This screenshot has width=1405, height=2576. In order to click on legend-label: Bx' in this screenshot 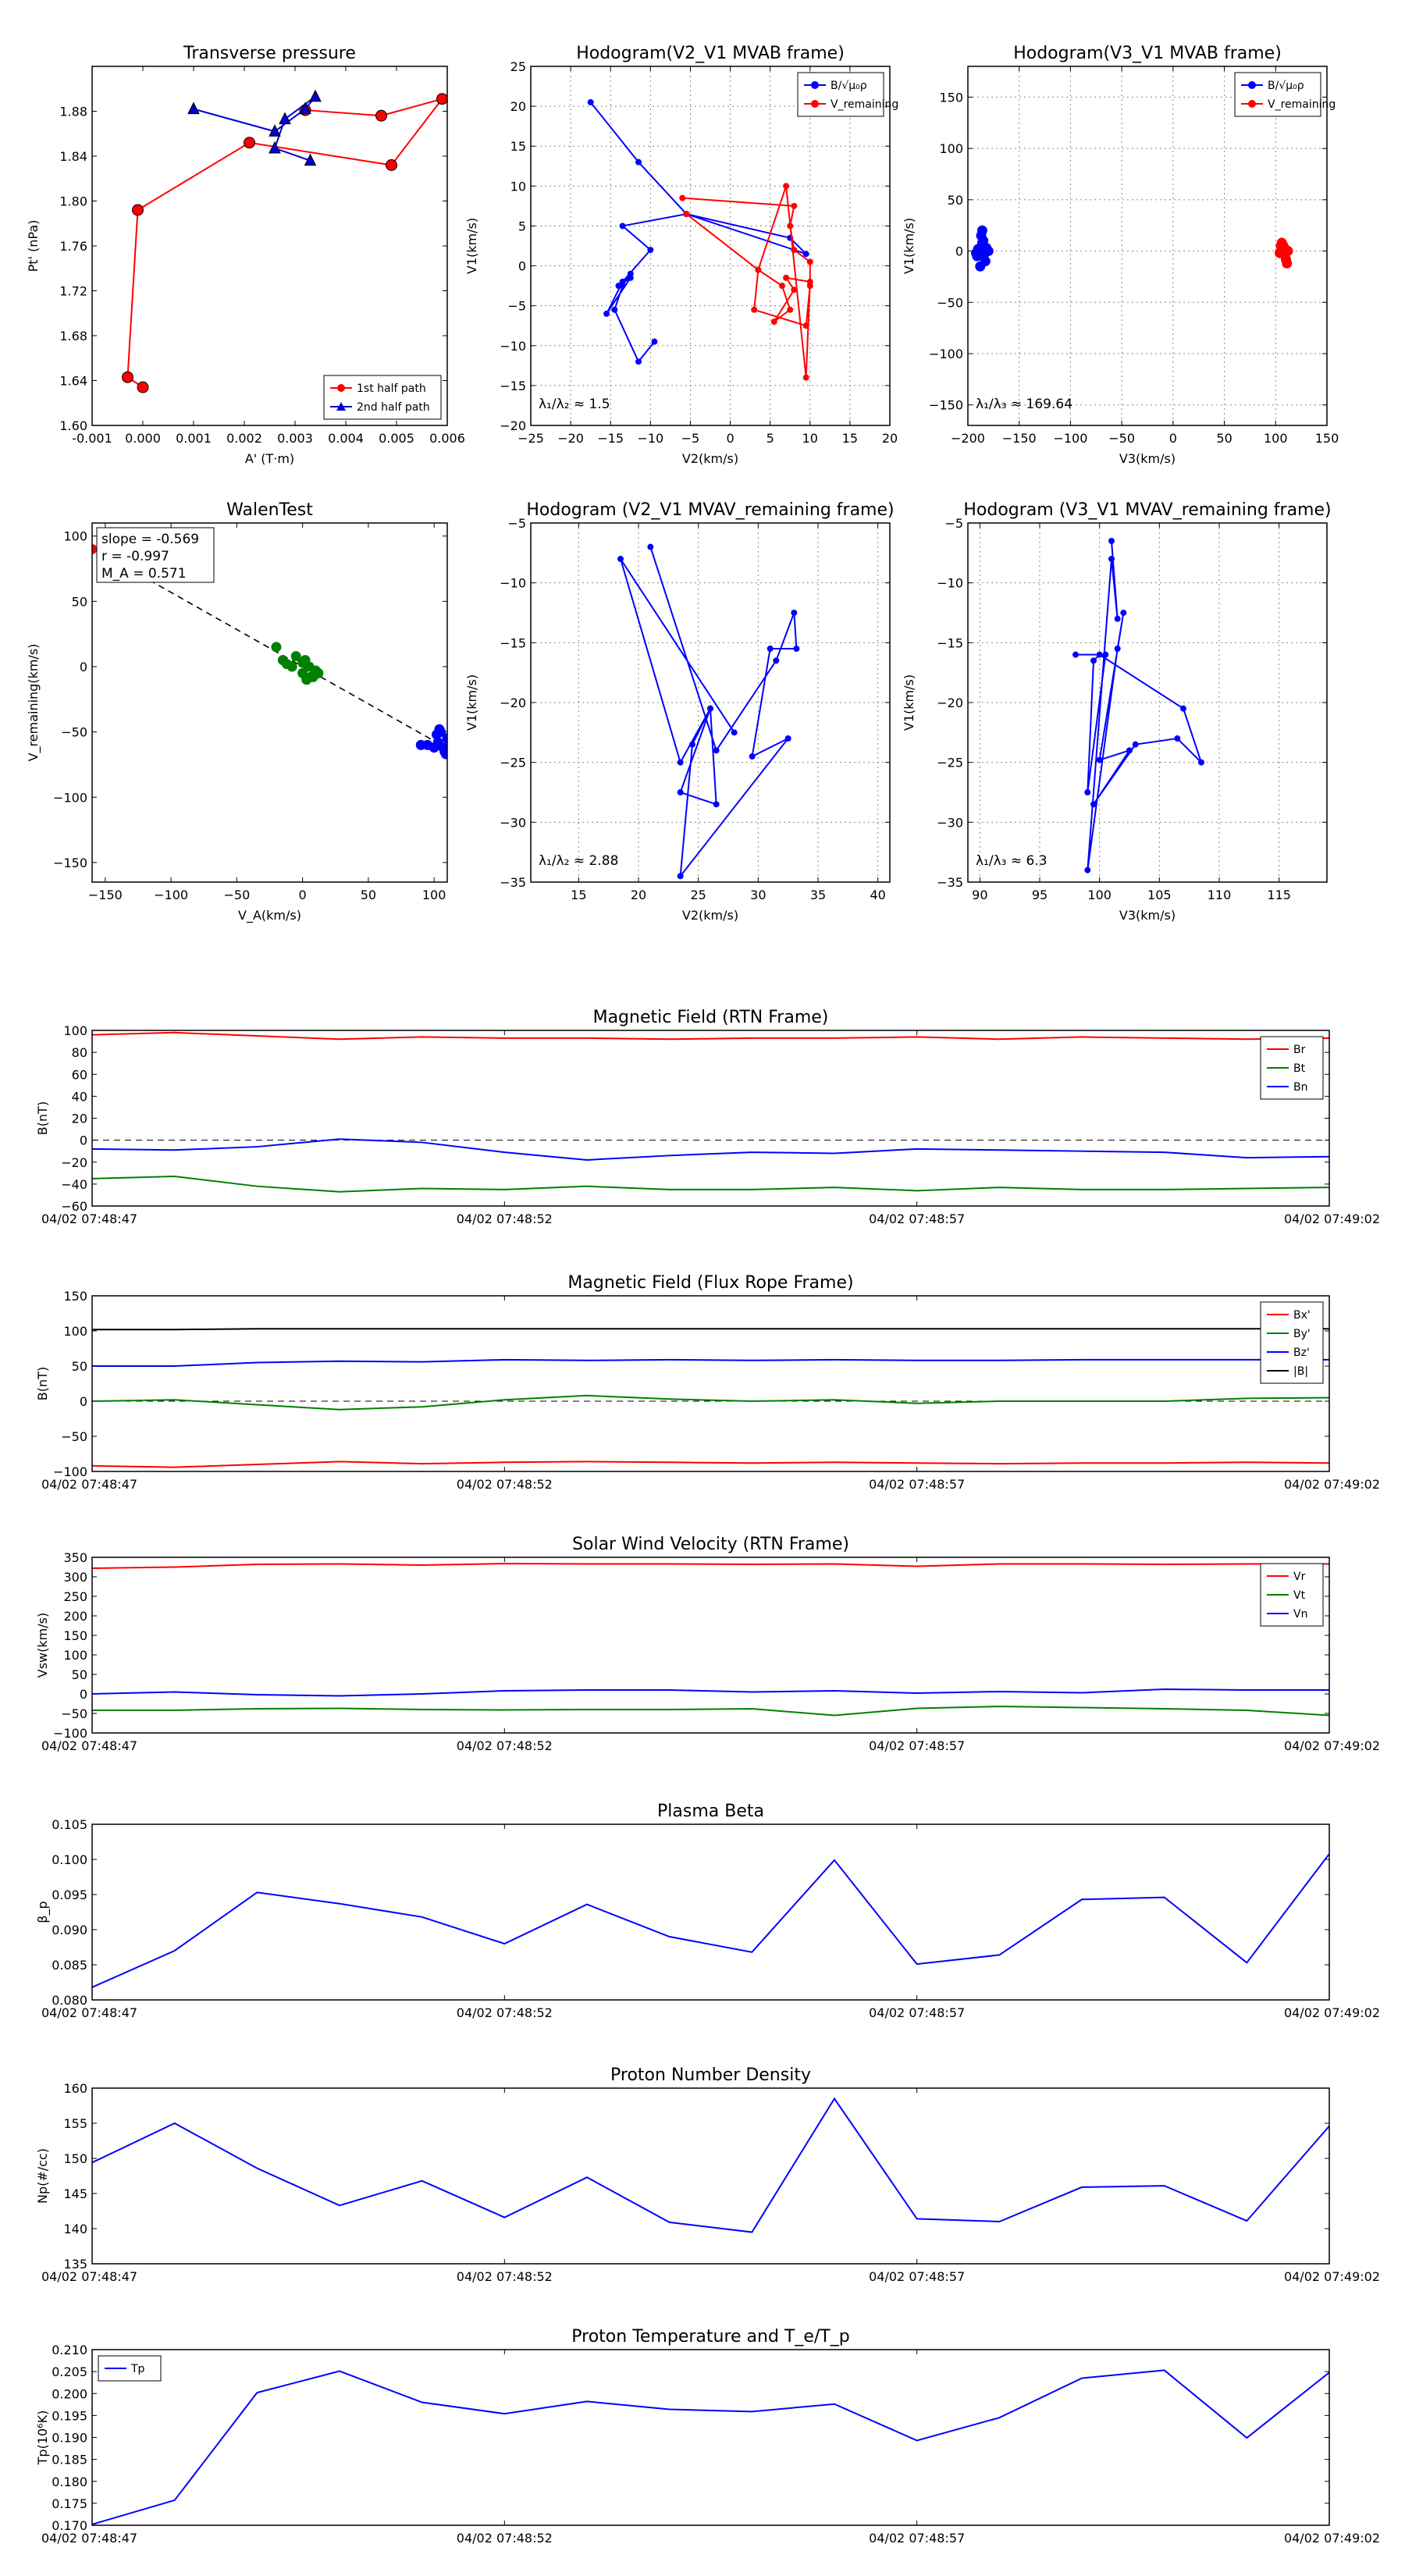, I will do `click(1302, 1315)`.